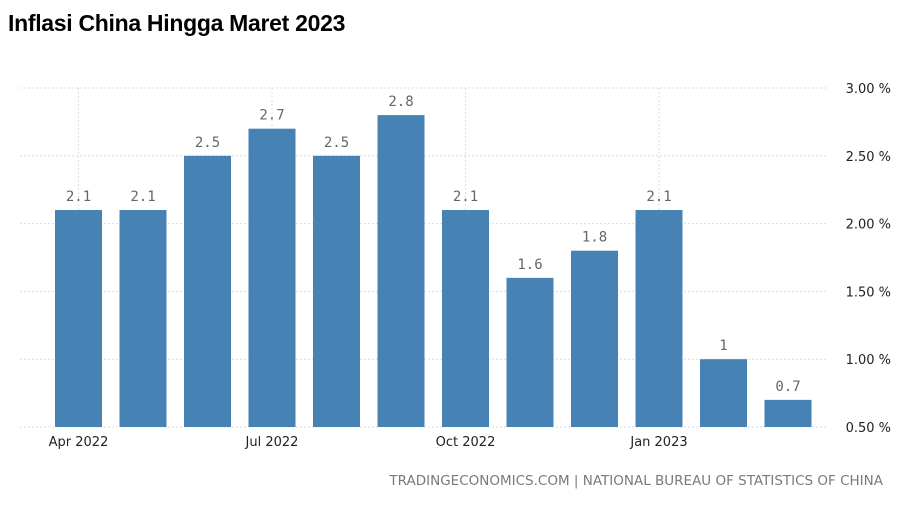 This screenshot has width=924, height=514. Describe the element at coordinates (594, 238) in the screenshot. I see `data-label: 1.8` at that location.